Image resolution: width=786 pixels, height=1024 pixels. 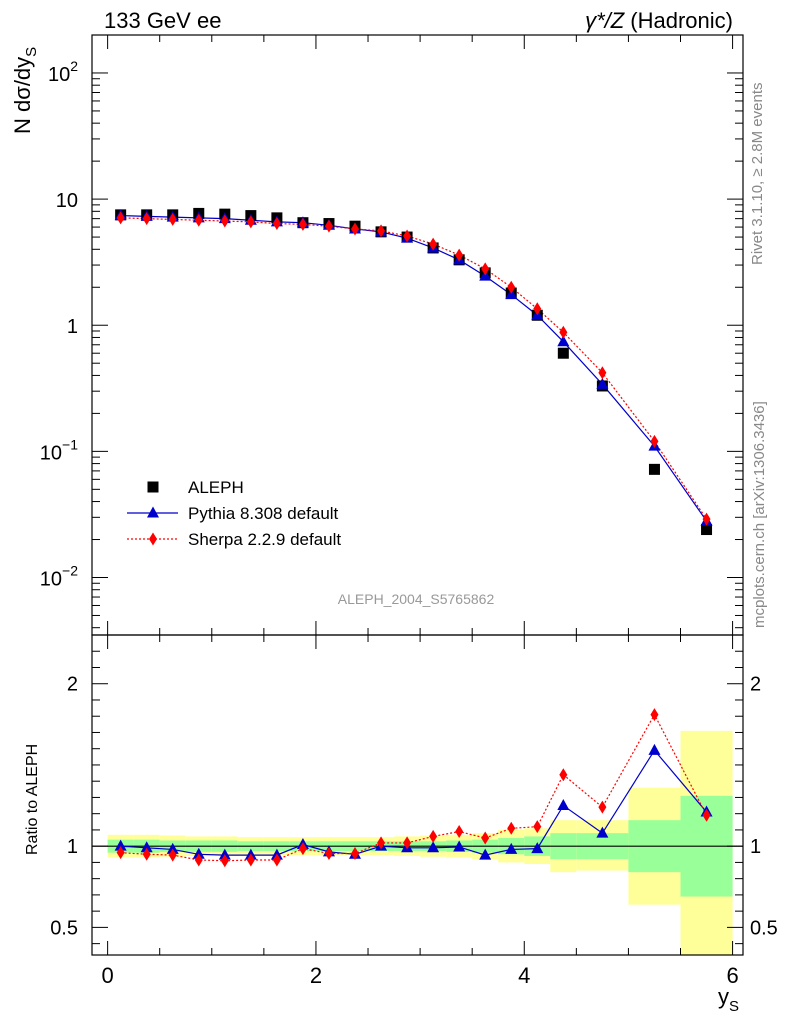 What do you see at coordinates (67, 201) in the screenshot?
I see `main-y-tick-label: 10` at bounding box center [67, 201].